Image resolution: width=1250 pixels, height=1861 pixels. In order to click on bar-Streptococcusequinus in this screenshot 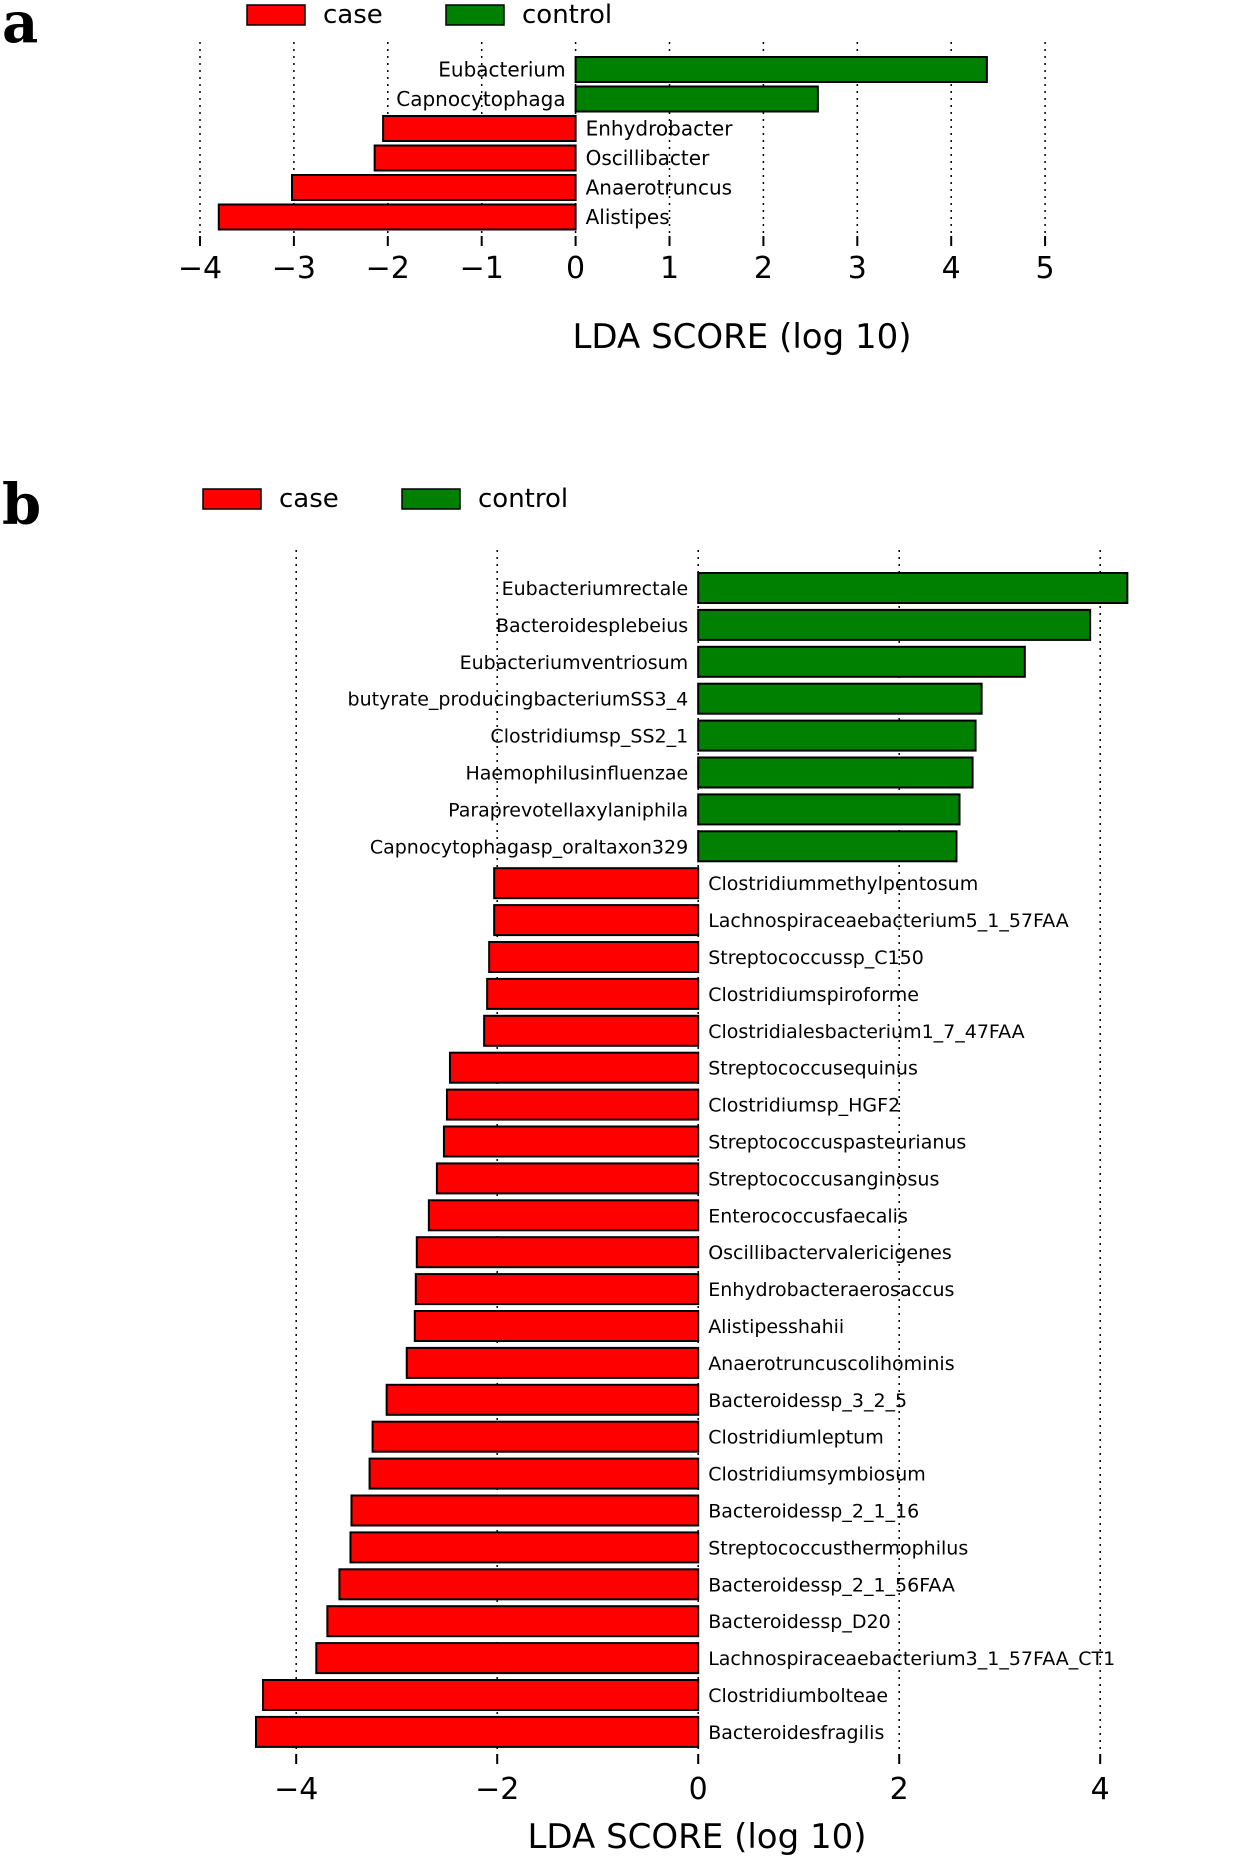, I will do `click(574, 1067)`.